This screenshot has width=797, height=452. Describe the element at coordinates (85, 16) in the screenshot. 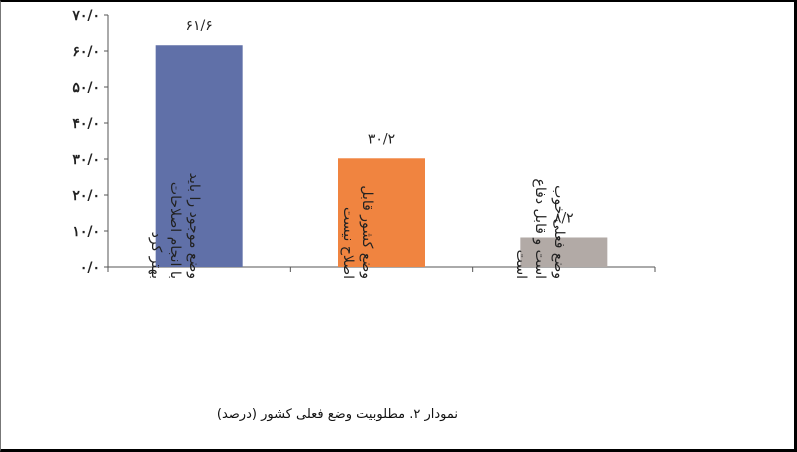

I see `y-tick-label: ۷۰/۰` at that location.